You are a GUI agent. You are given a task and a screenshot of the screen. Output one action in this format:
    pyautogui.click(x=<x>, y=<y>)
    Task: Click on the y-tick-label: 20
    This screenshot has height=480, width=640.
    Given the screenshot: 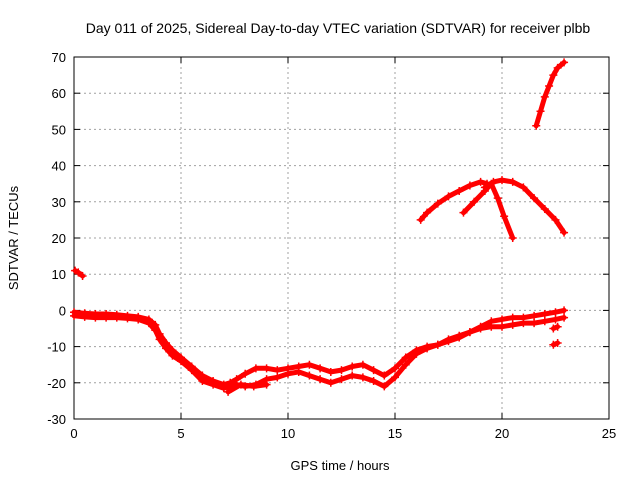 What is the action you would take?
    pyautogui.click(x=59, y=238)
    